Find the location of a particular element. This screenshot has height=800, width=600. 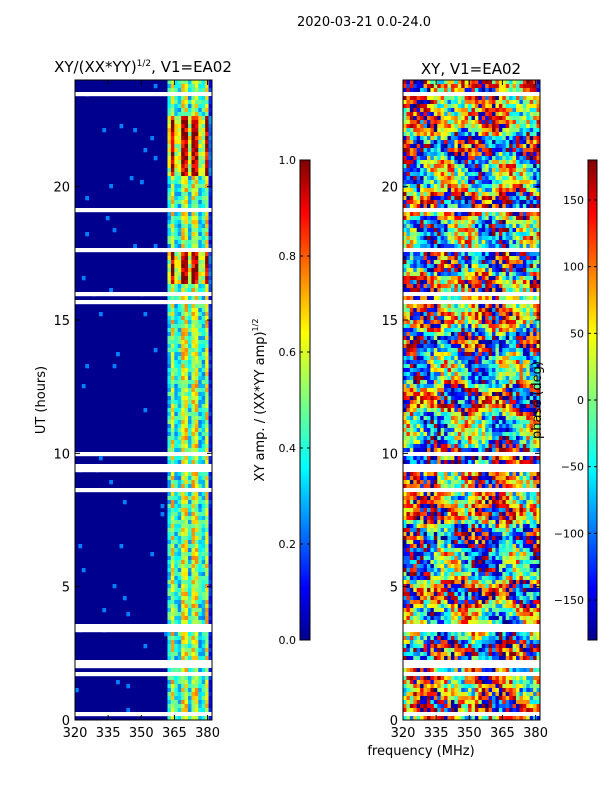

amplitude-colorbar-tick-label: 0.8 is located at coordinates (288, 256).